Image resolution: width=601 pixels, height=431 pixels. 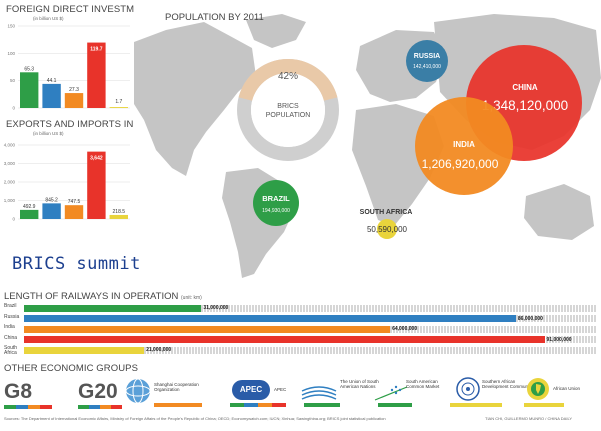 I want to click on fdi-data-label: 27.3, so click(x=74, y=90).